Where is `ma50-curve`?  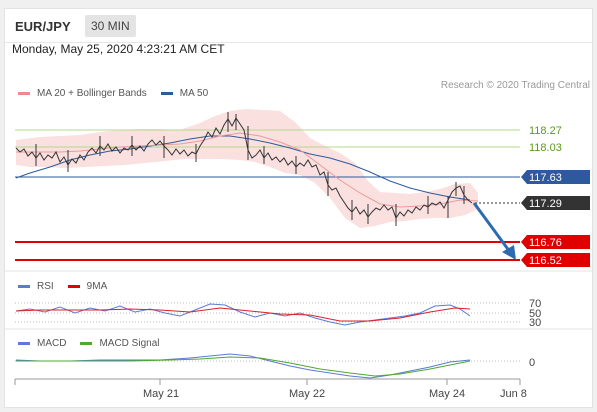 ma50-curve is located at coordinates (243, 168).